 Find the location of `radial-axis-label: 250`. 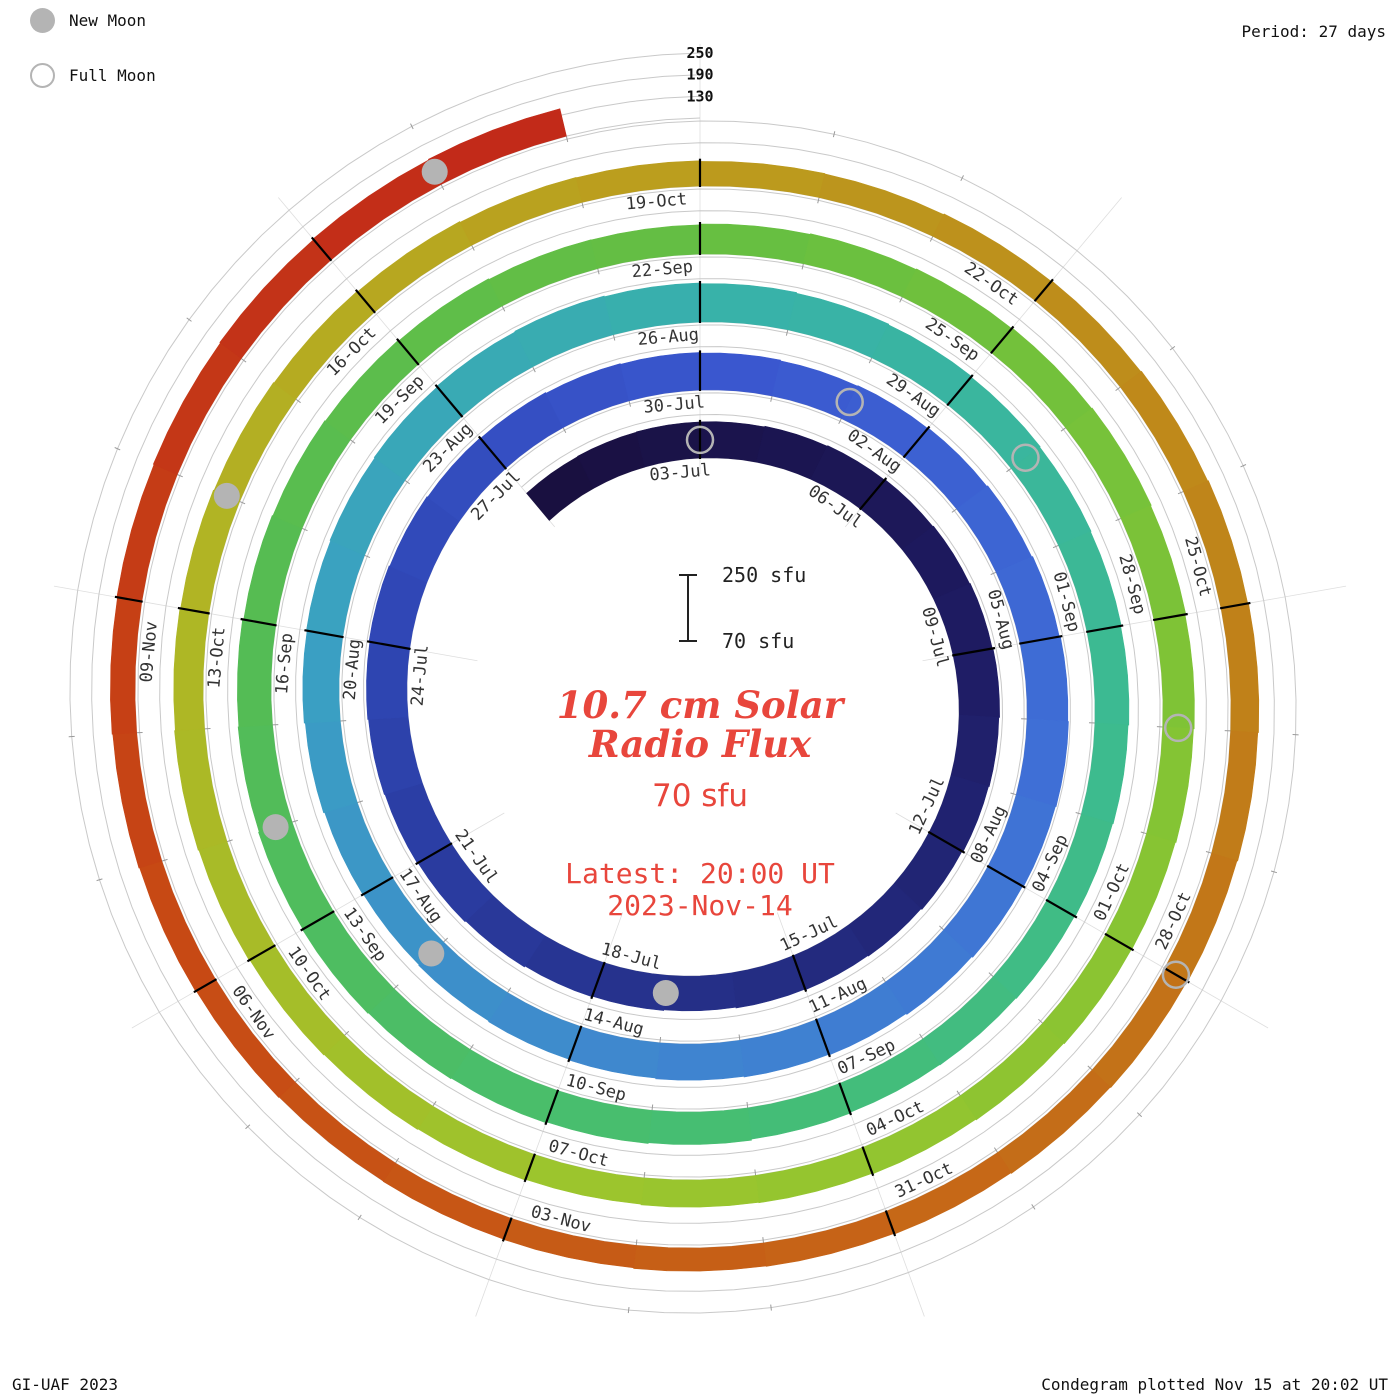

radial-axis-label: 250 is located at coordinates (699, 53).